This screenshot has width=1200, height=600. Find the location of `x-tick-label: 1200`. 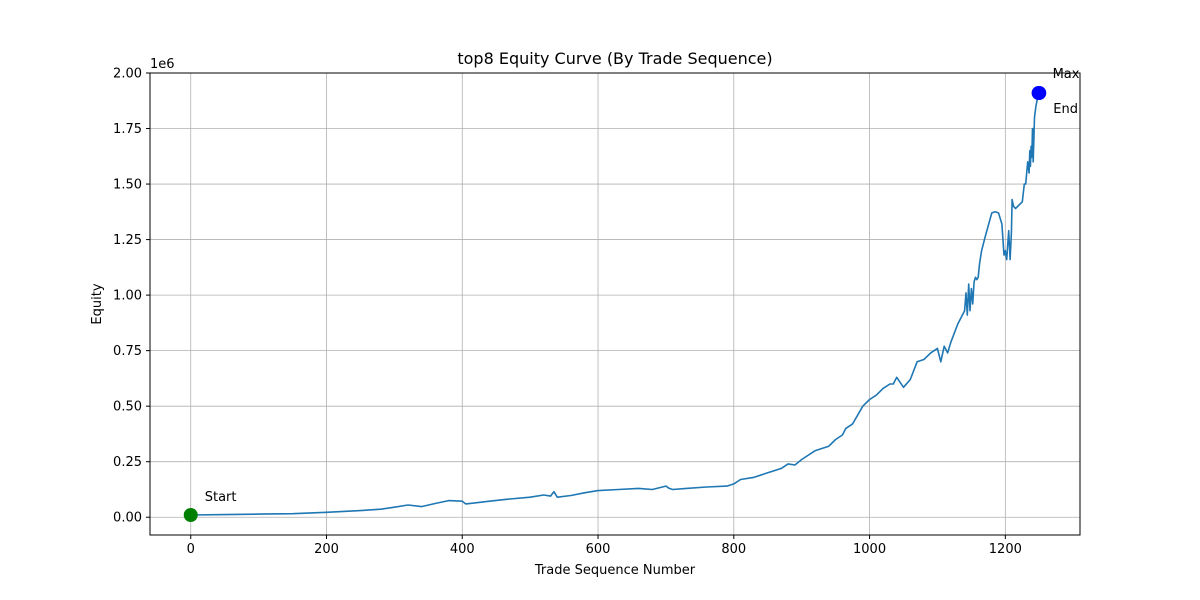

x-tick-label: 1200 is located at coordinates (1005, 549).